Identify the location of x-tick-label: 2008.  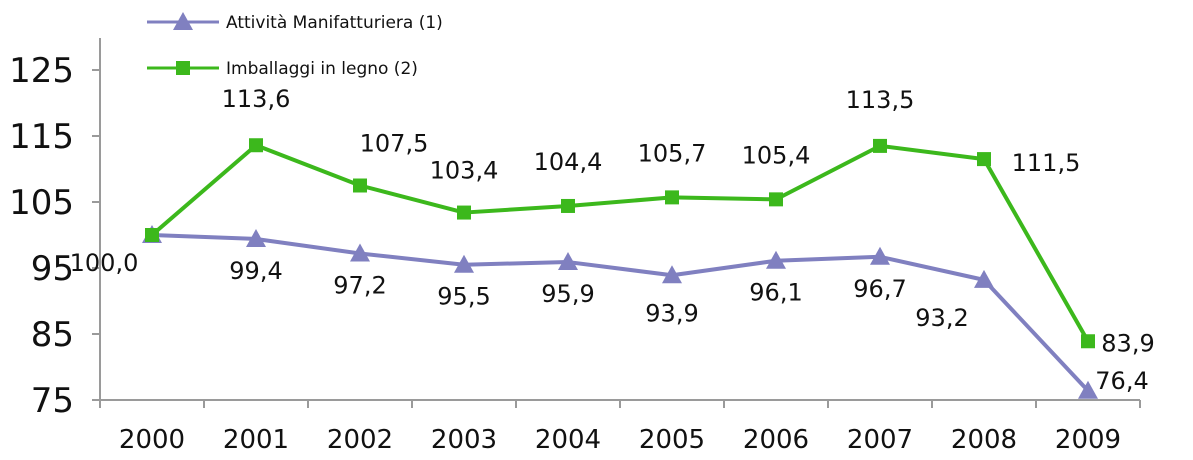
(984, 440).